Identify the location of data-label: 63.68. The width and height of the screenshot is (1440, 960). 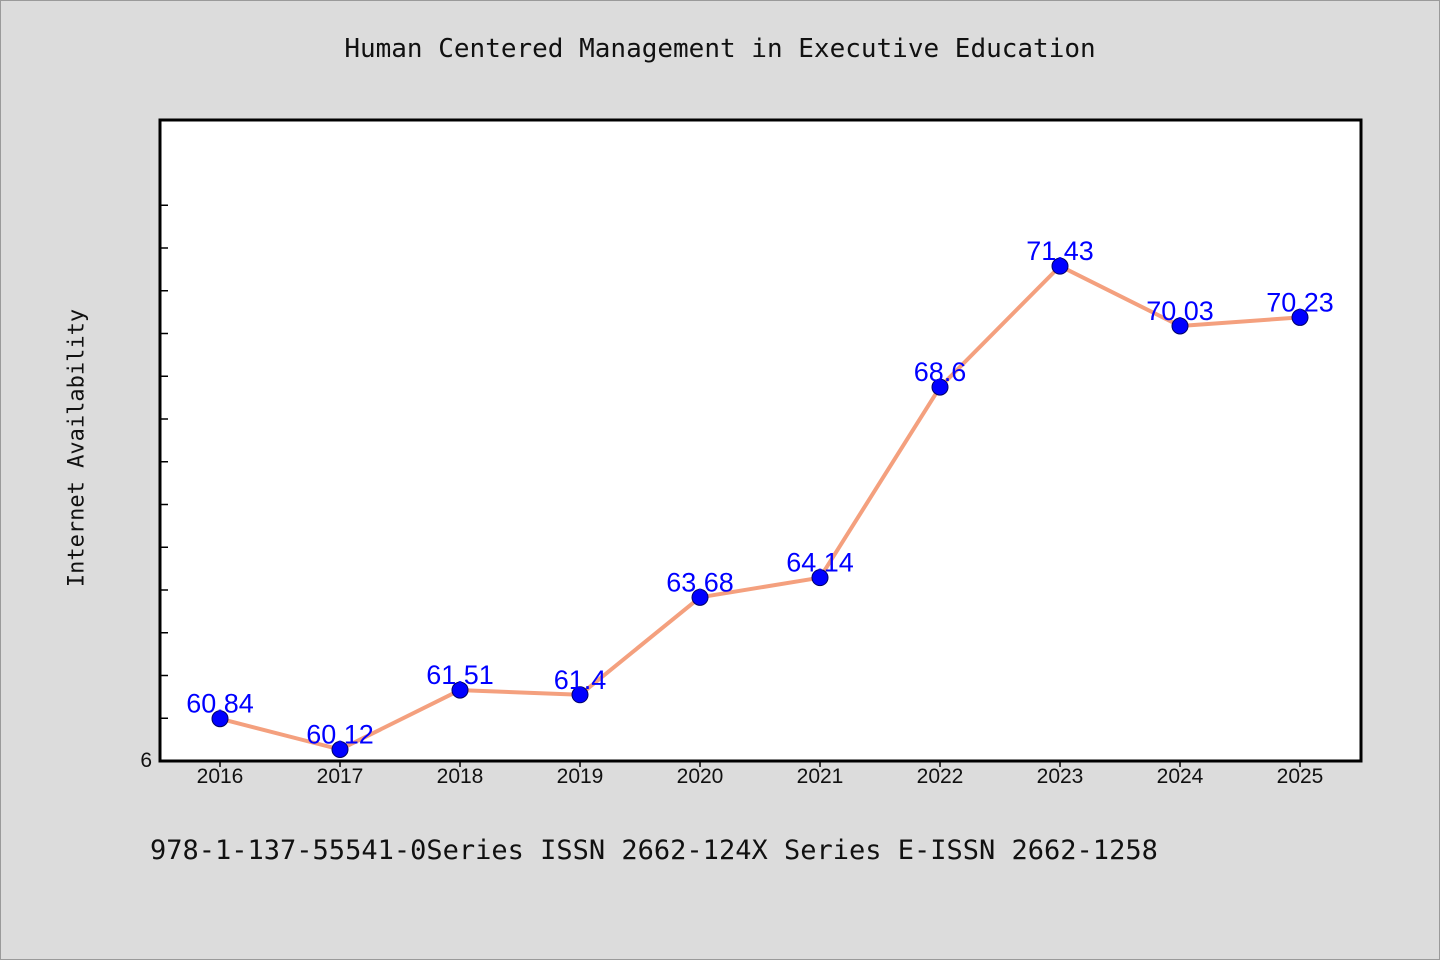
(700, 582).